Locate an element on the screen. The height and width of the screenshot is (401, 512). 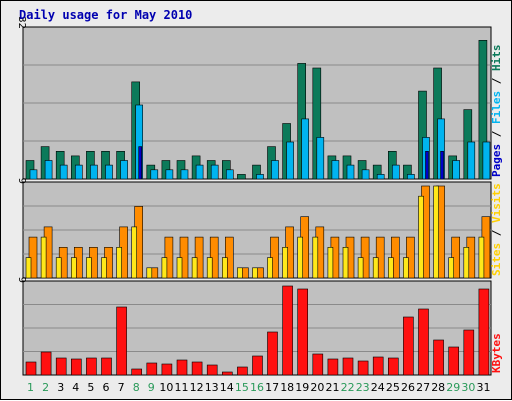
day-label: 13 is located at coordinates (212, 387).